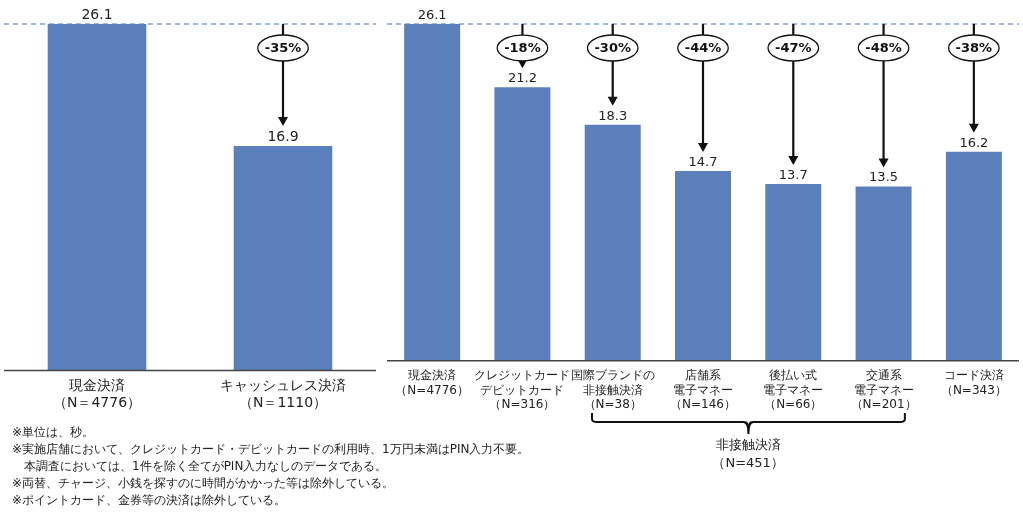  What do you see at coordinates (206, 466) in the screenshot?
I see `text: 本調査においては、1件を除く全てがPIN入力なしのデータである。` at bounding box center [206, 466].